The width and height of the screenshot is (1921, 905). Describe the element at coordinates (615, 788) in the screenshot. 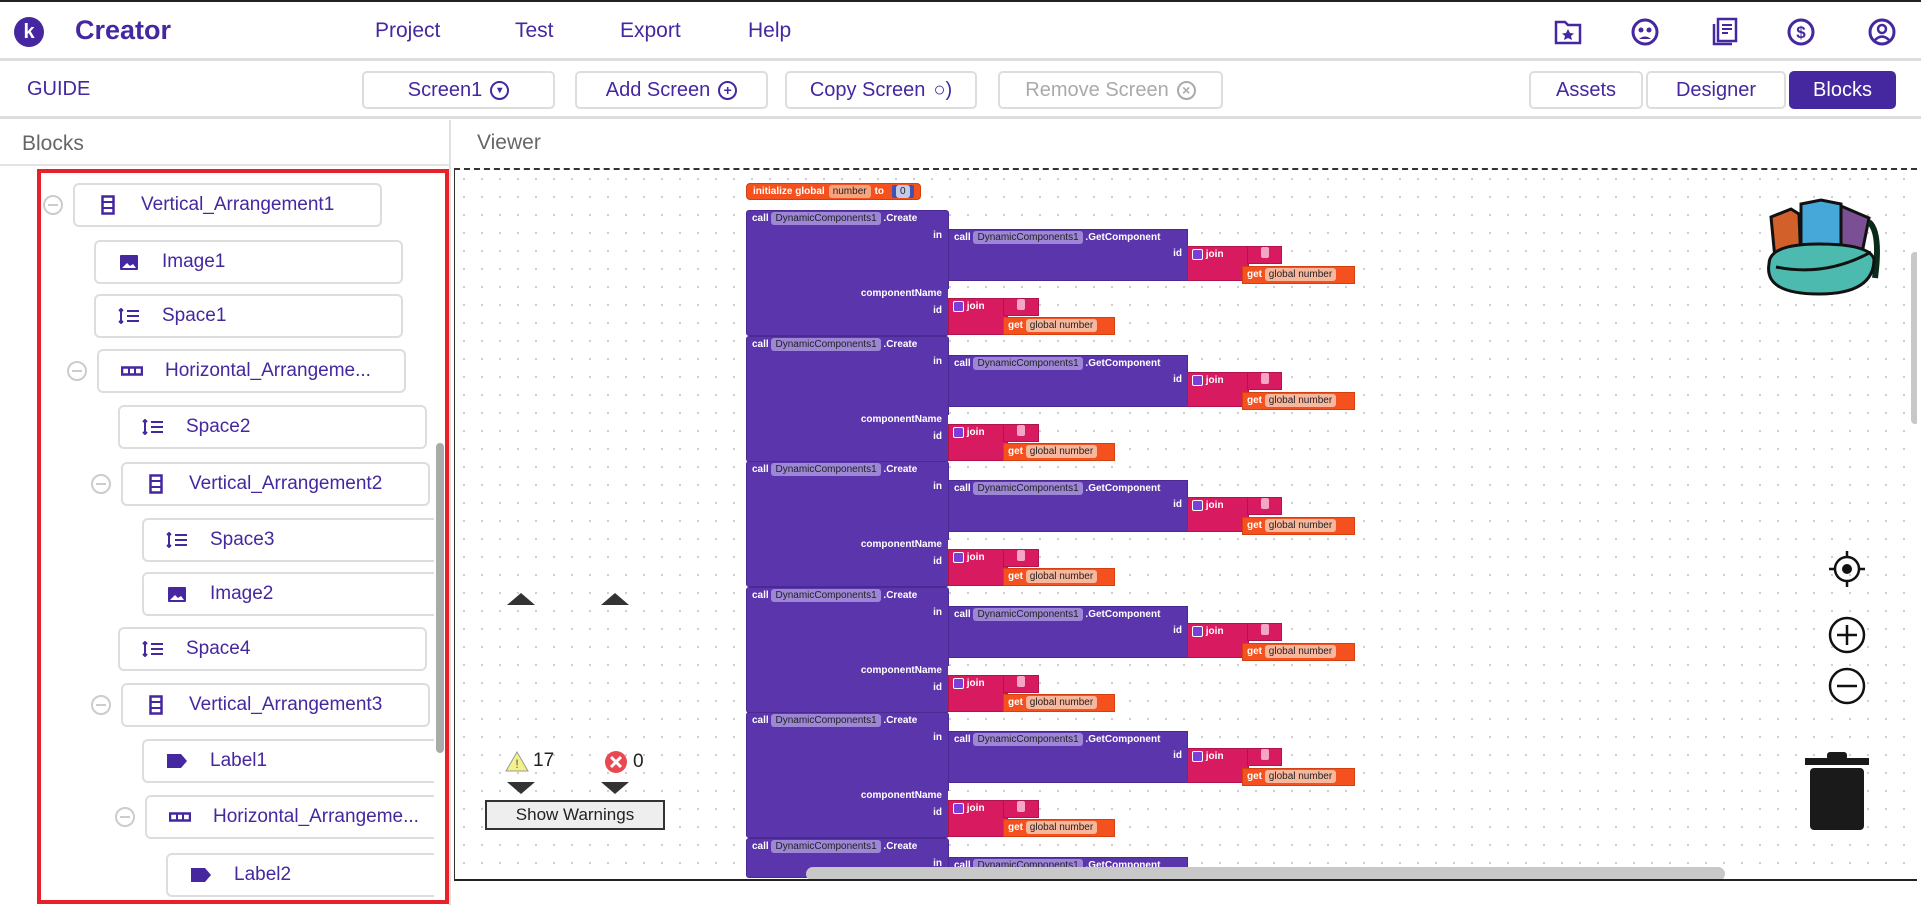

I see `errors-next-button` at that location.